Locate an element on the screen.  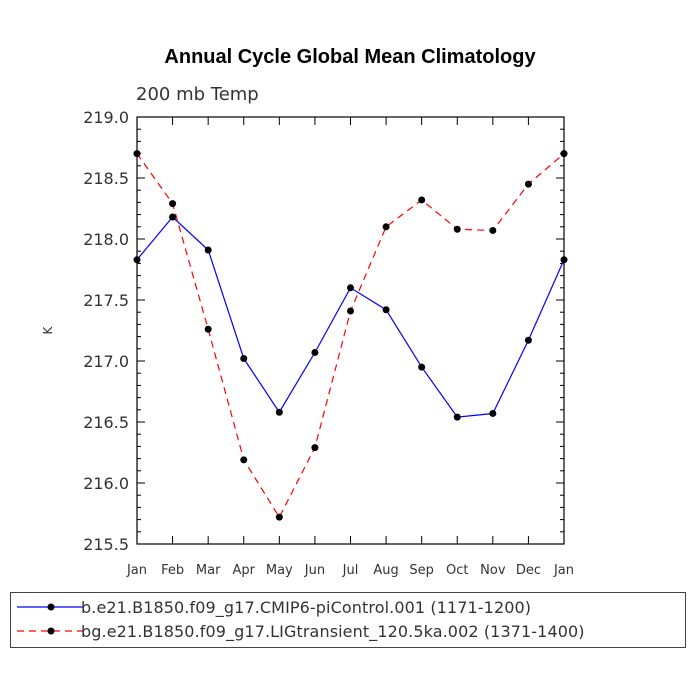
legend-swatch-solid-icon is located at coordinates (50, 607).